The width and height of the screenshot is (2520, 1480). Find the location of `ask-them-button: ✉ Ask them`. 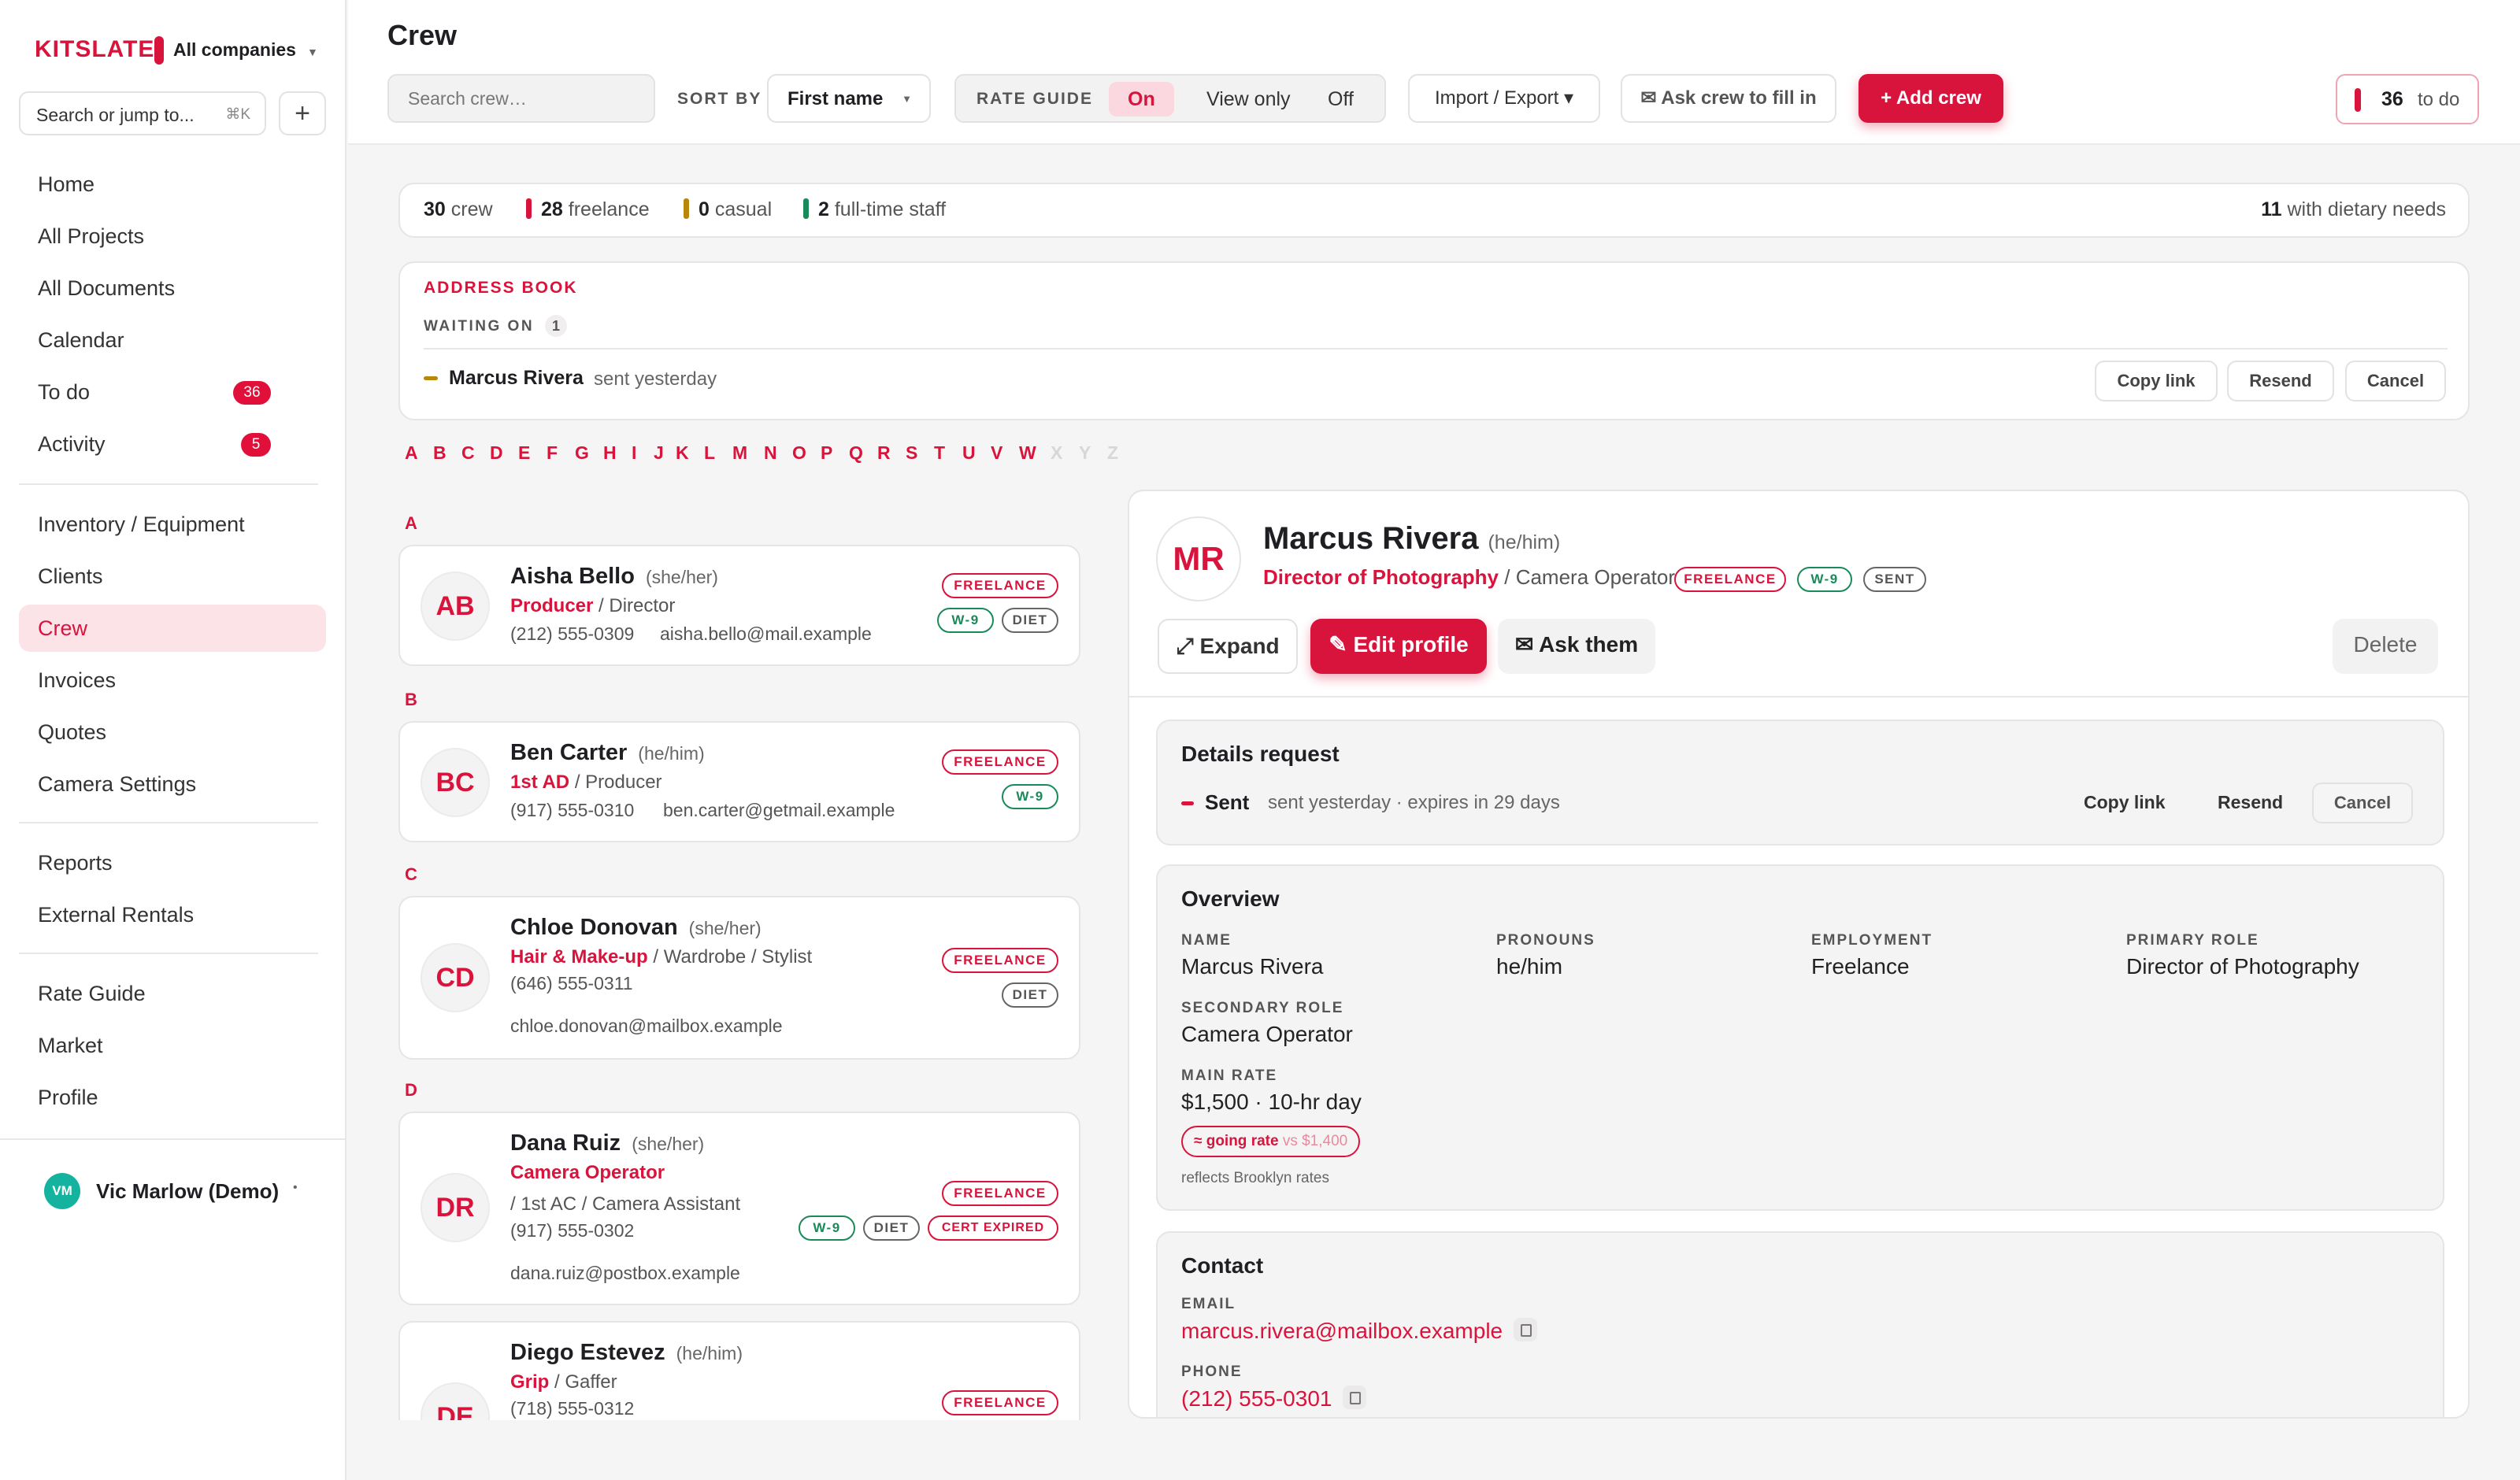

ask-them-button: ✉ Ask them is located at coordinates (1576, 646).